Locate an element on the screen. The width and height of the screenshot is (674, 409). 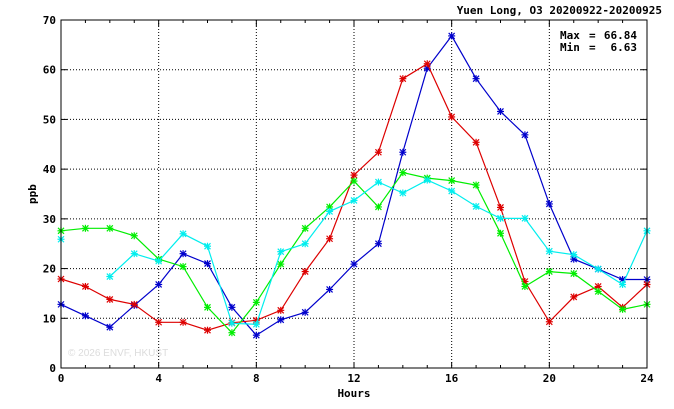
x-tick-label: 8 is located at coordinates (256, 378).